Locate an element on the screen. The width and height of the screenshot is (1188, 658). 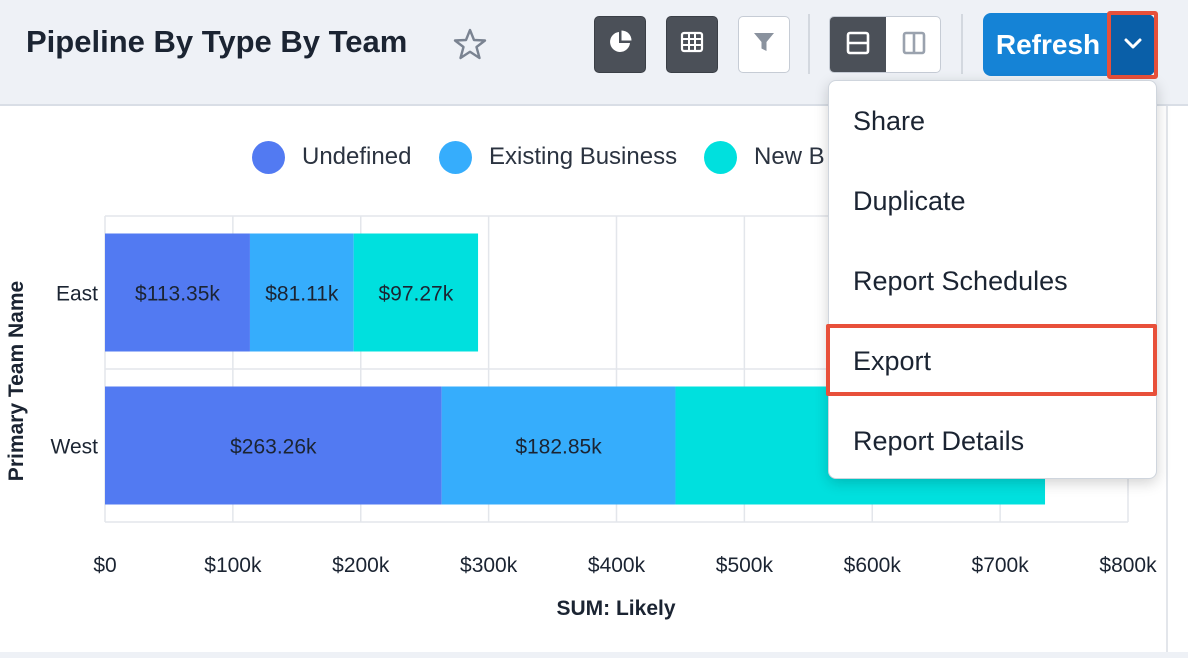
x-tick-label: $500k is located at coordinates (745, 565).